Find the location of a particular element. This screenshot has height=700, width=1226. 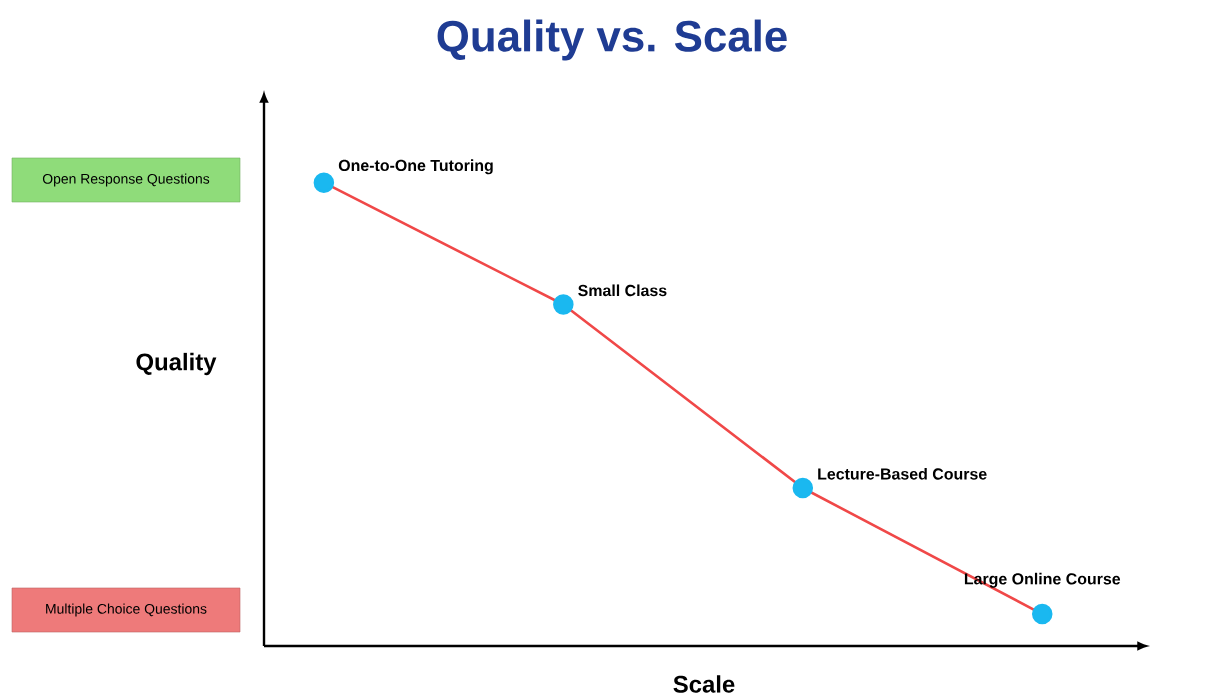

chart-title: Quality vs. Scale is located at coordinates (612, 40).